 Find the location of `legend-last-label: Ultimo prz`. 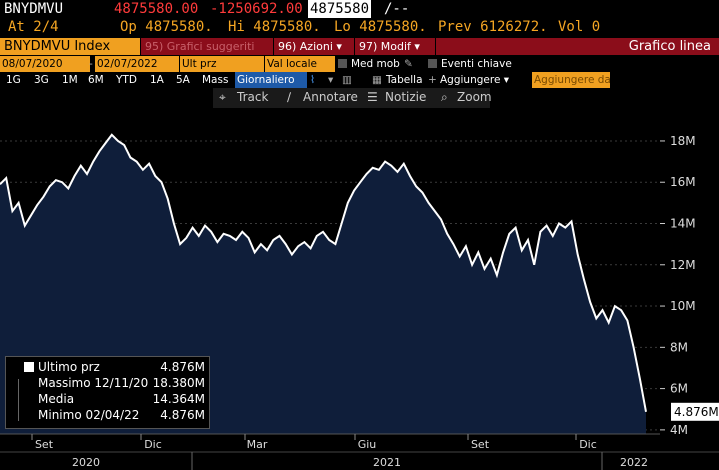

legend-last-label: Ultimo prz is located at coordinates (69, 367).